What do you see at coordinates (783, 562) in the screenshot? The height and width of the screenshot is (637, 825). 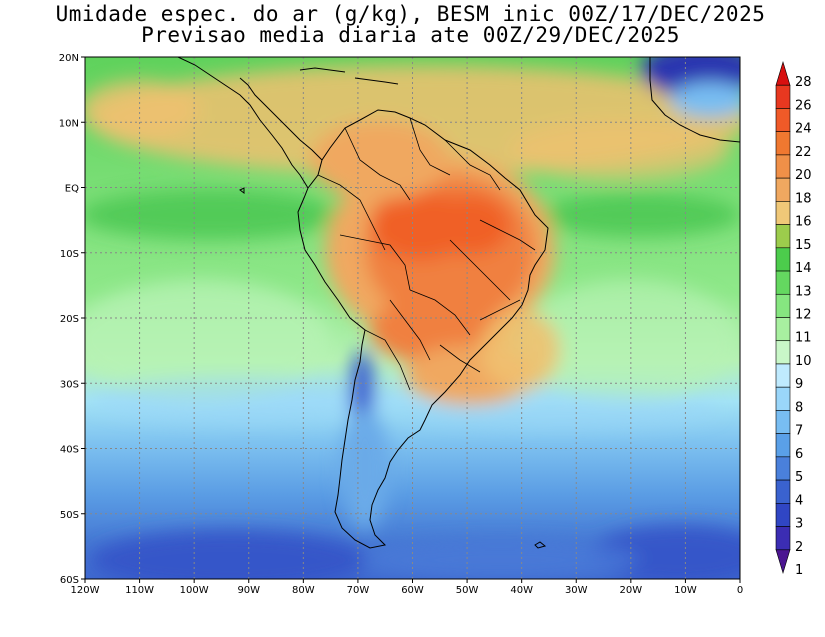 I see `colorbar-arrow-bottom` at bounding box center [783, 562].